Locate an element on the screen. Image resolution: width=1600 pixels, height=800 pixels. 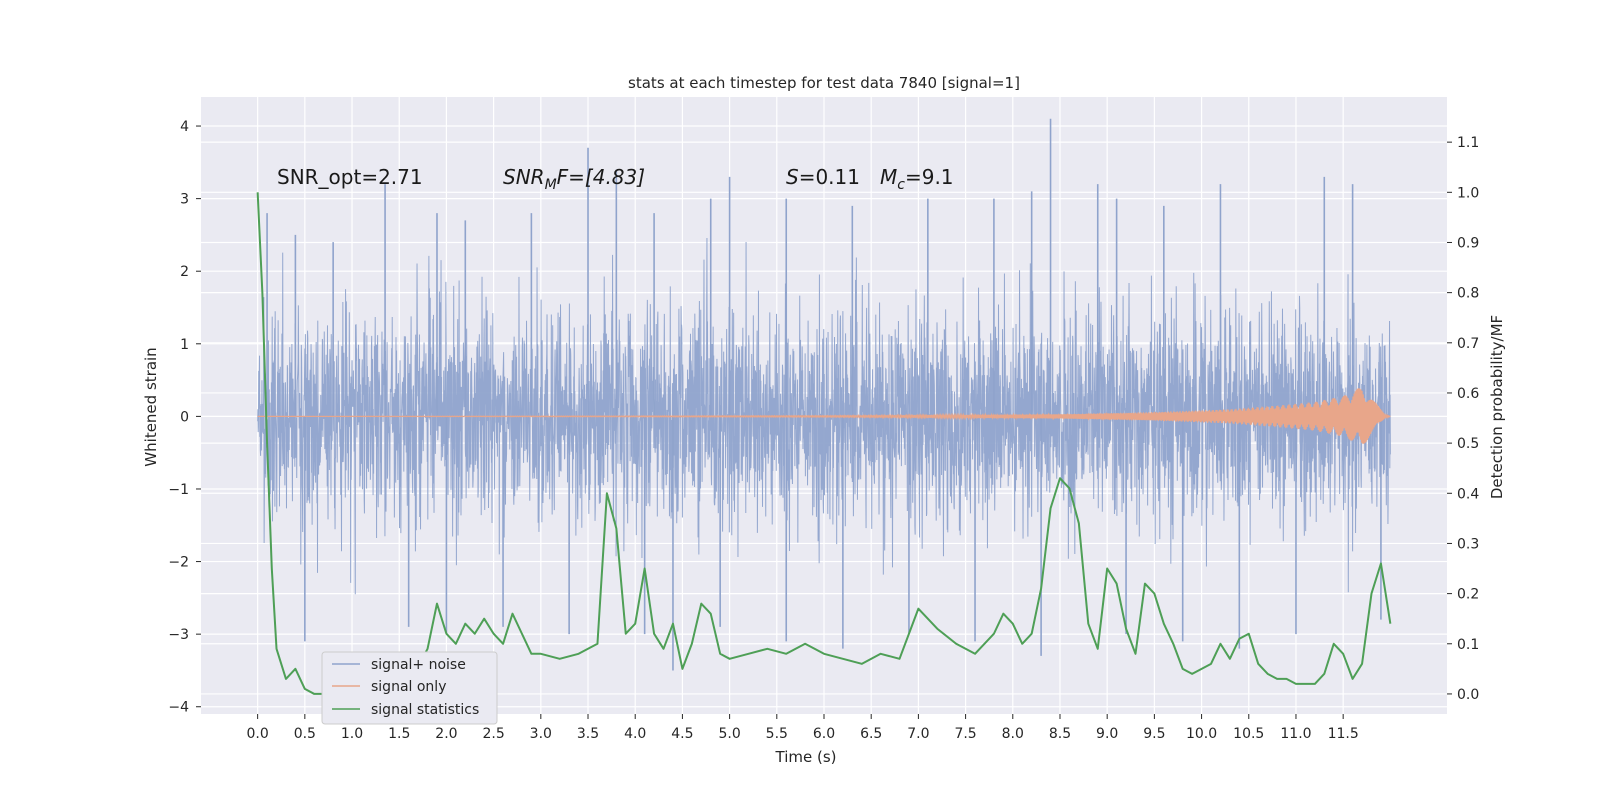
y2-tick-label: 0.5 is located at coordinates (1468, 444).